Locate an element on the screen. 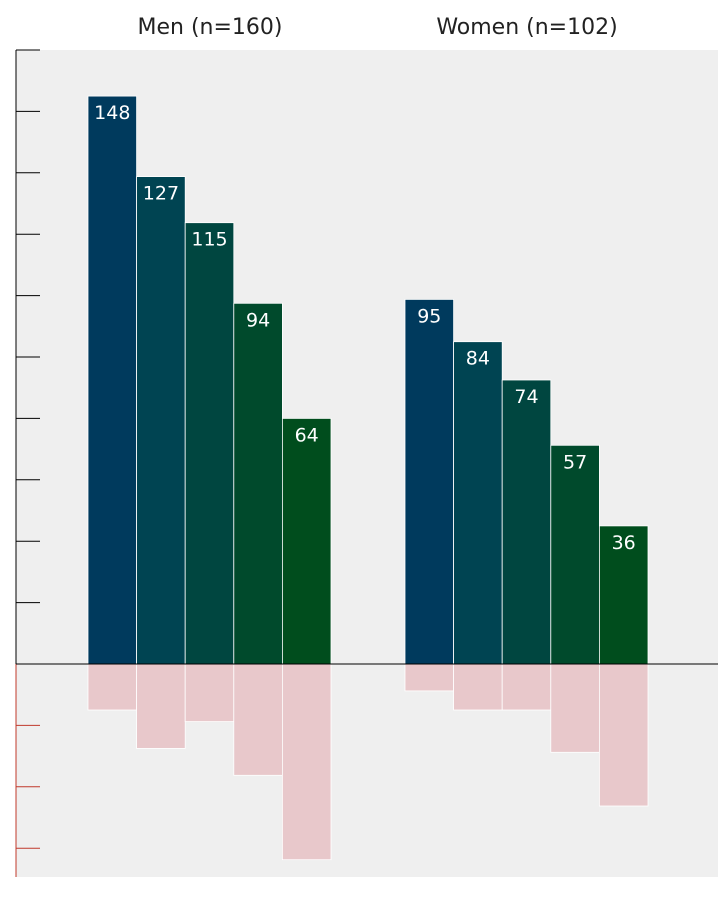 Image resolution: width=718 pixels, height=907 pixels. bar-label-1-1: 84 is located at coordinates (478, 359).